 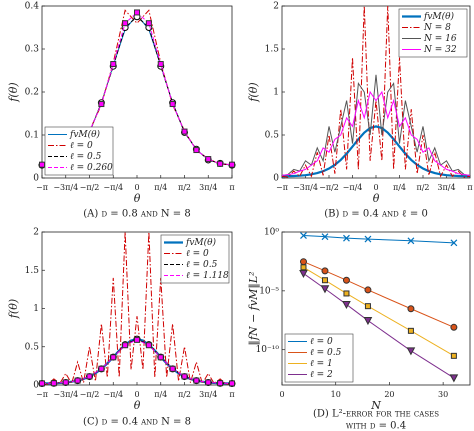 I want to click on legend-label: N = 32, so click(x=440, y=50).